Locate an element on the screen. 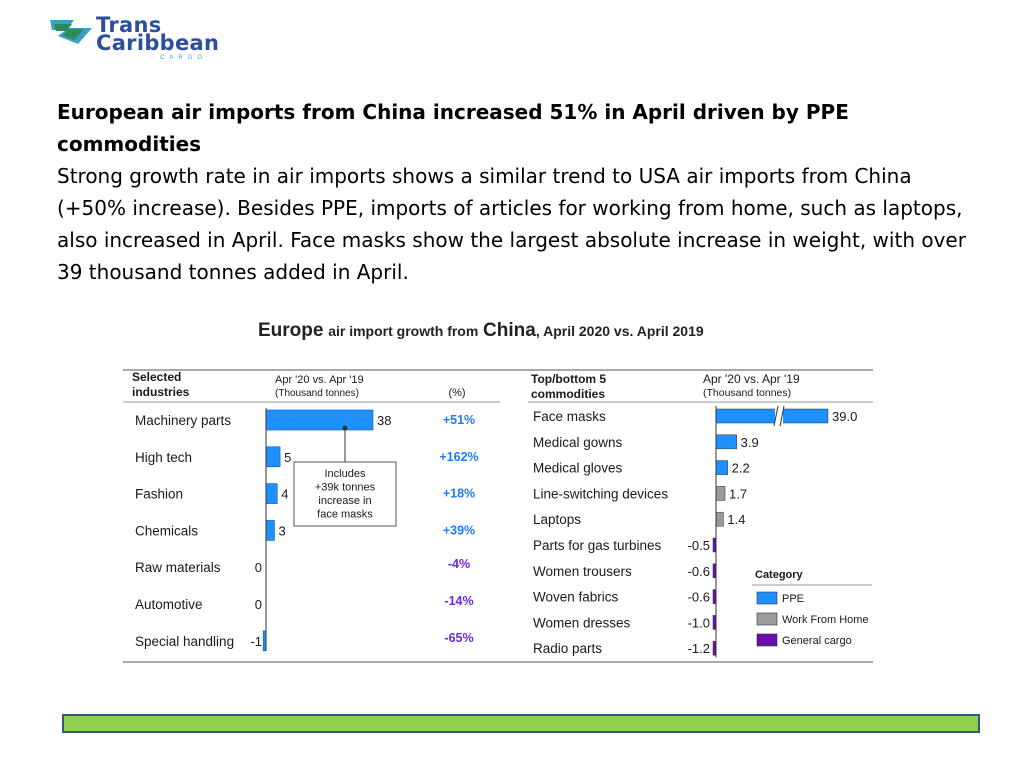 Image resolution: width=1021 pixels, height=769 pixels. right-value-label: -0.5 is located at coordinates (699, 545).